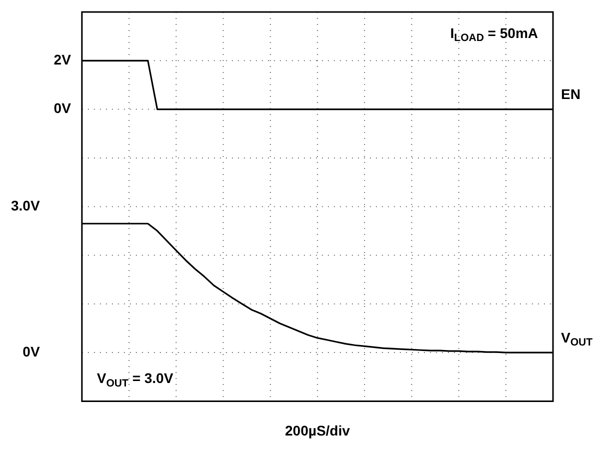 This screenshot has width=611, height=452. I want to click on x-axis-title: 200µS/div, so click(317, 430).